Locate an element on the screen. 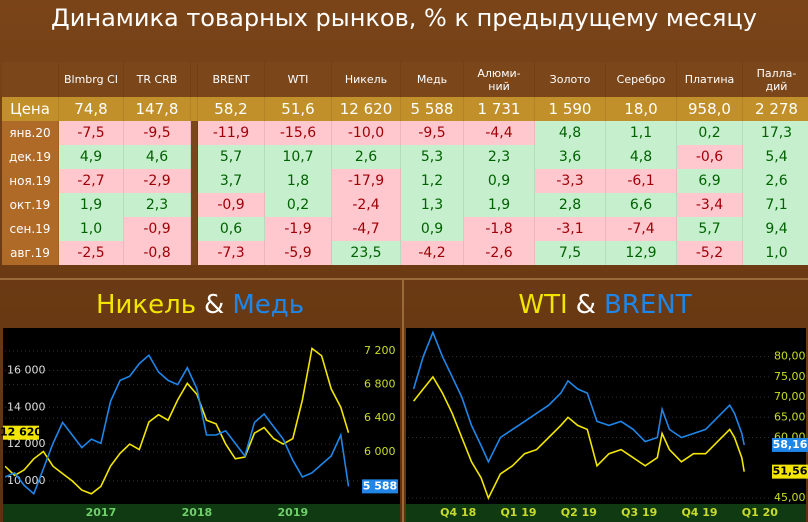  cell: -4,2 is located at coordinates (432, 253).